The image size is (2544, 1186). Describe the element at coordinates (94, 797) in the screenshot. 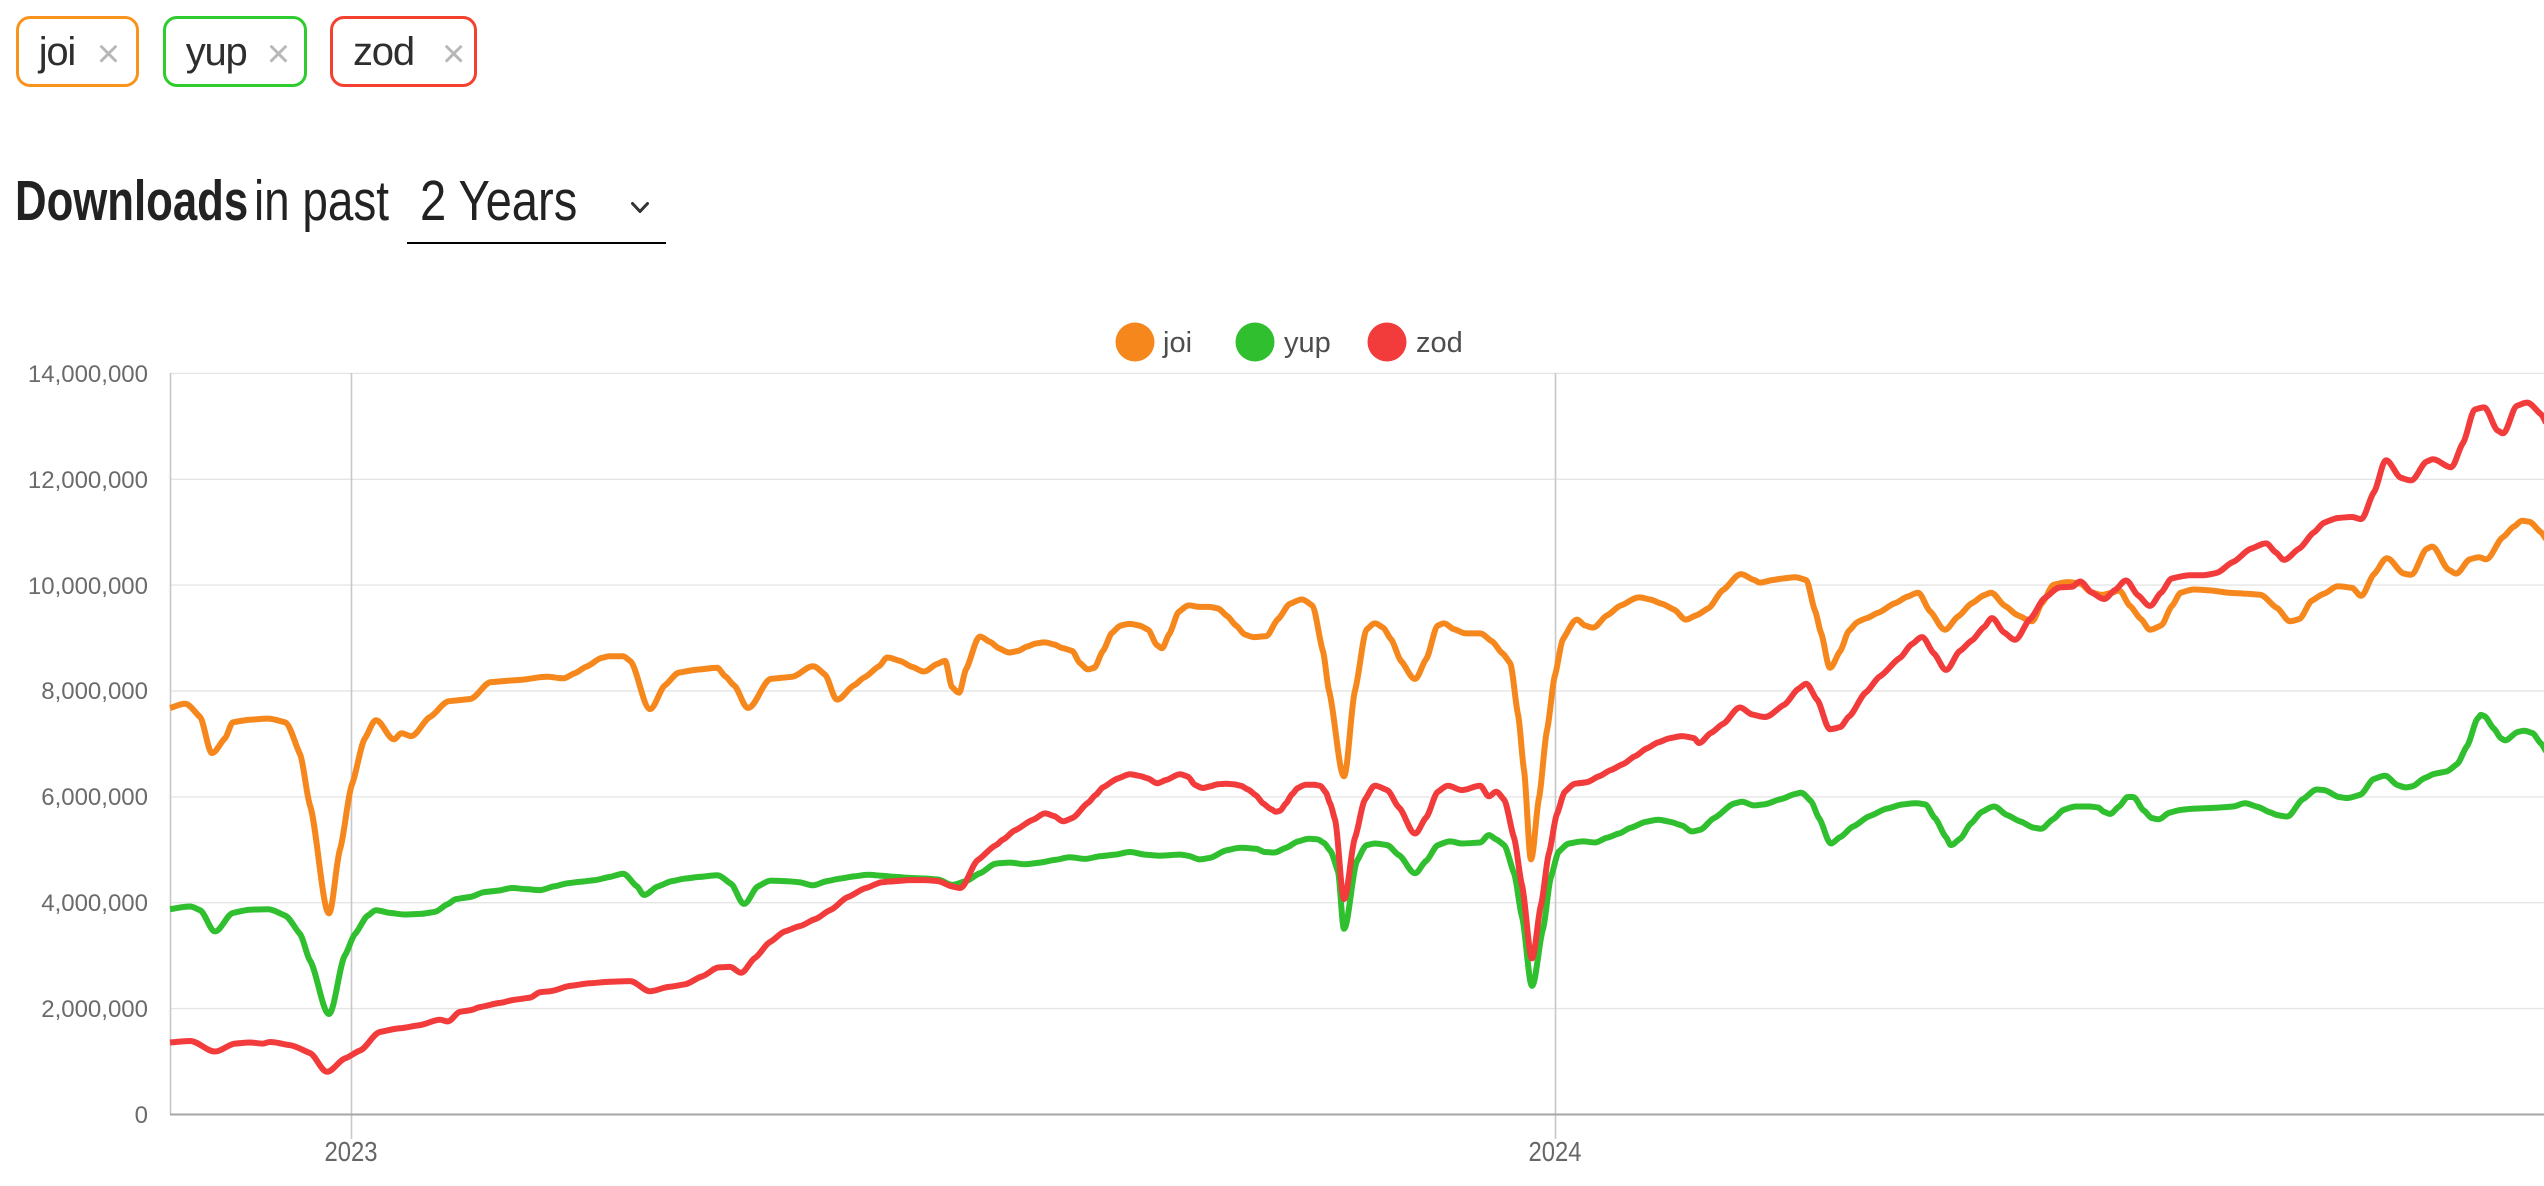

I see `svg-text: 6,000,000` at that location.